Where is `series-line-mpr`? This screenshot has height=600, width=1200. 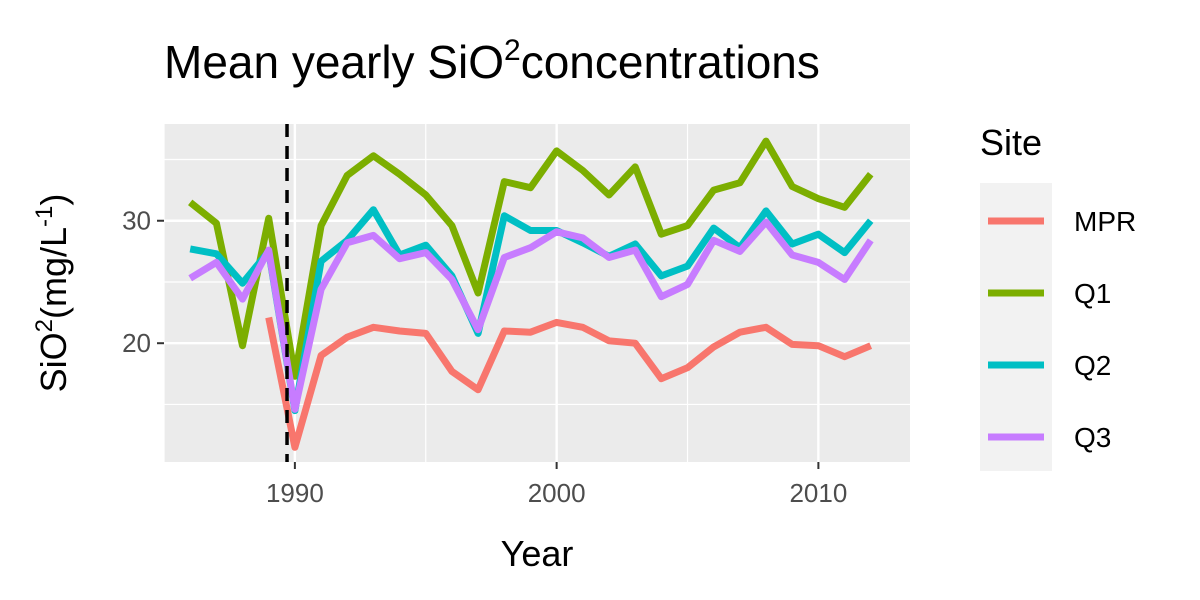 series-line-mpr is located at coordinates (569, 383).